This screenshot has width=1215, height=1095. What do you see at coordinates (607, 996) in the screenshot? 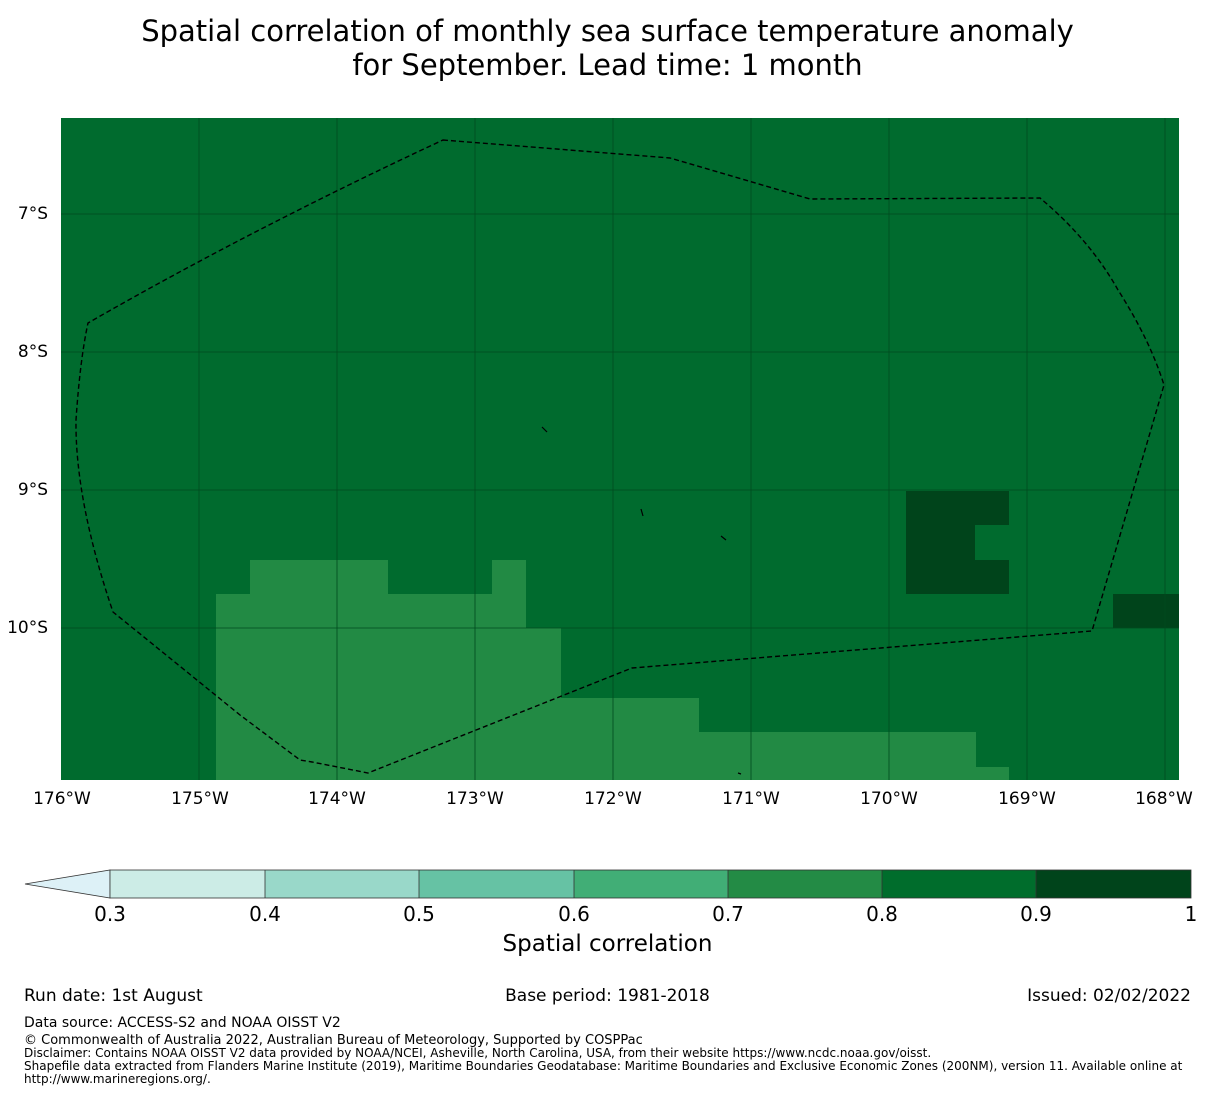
I see `base-period: Base period: 1981-2018` at bounding box center [607, 996].